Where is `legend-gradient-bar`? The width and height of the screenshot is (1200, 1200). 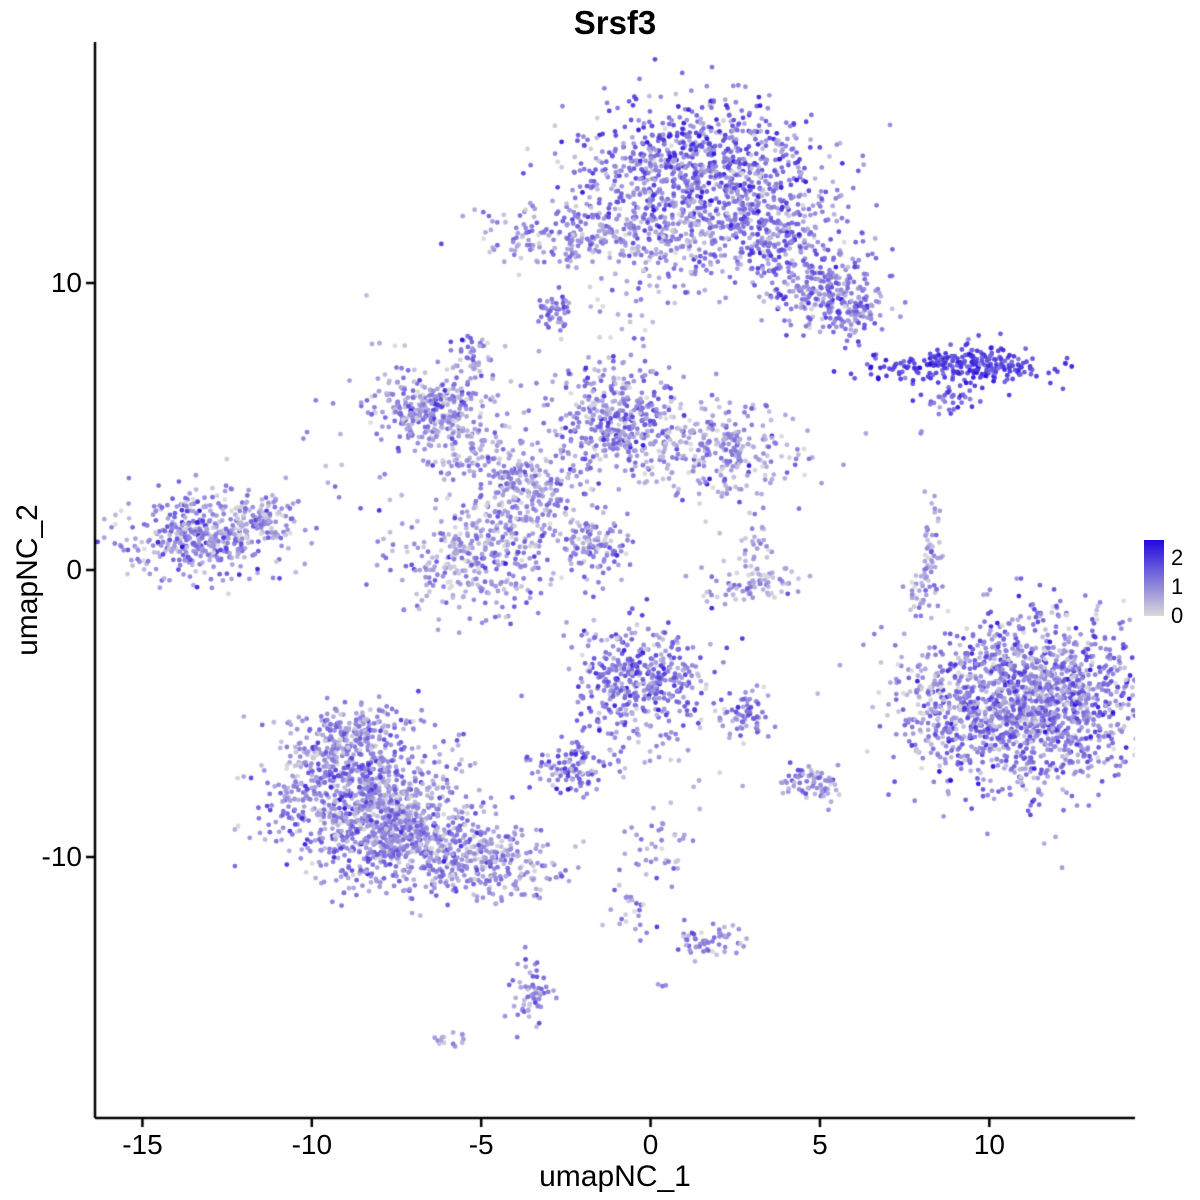
legend-gradient-bar is located at coordinates (1154, 578).